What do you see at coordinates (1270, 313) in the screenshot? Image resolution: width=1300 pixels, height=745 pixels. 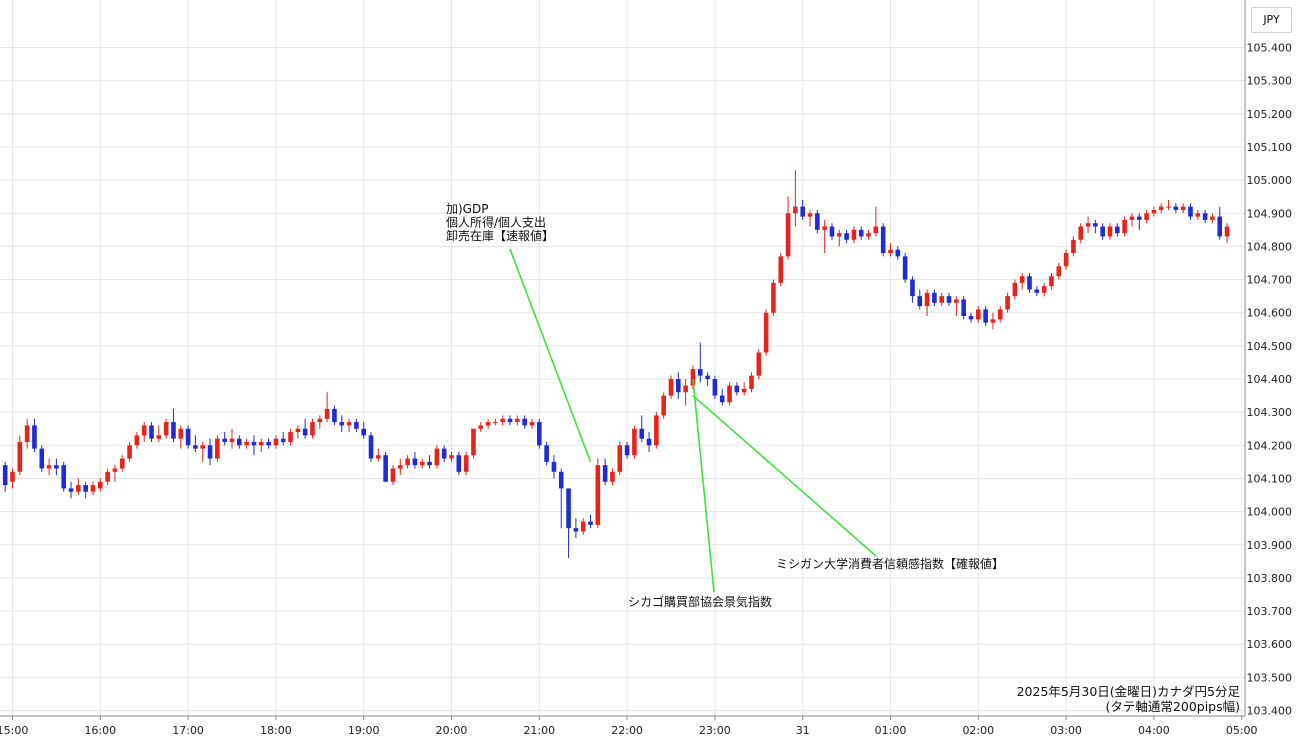 I see `price-tick-label: 104.600` at bounding box center [1270, 313].